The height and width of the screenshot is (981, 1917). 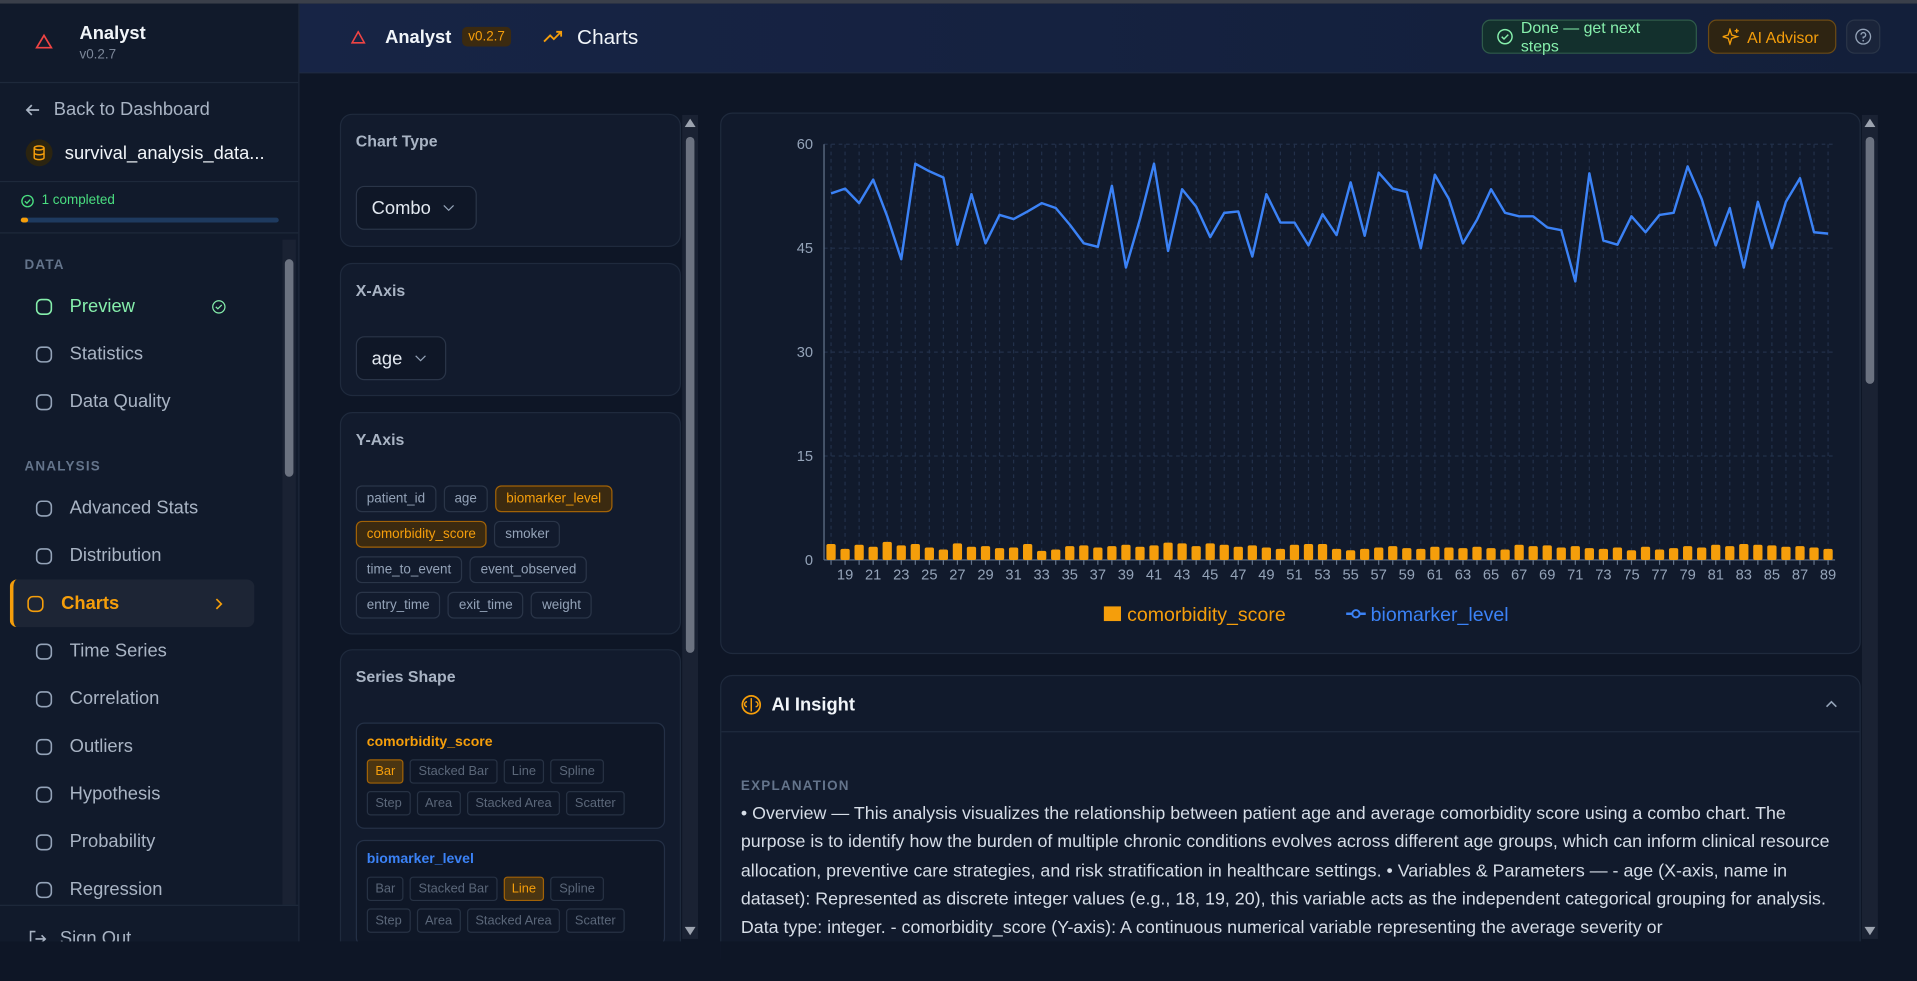 I want to click on done-icon, so click(x=219, y=306).